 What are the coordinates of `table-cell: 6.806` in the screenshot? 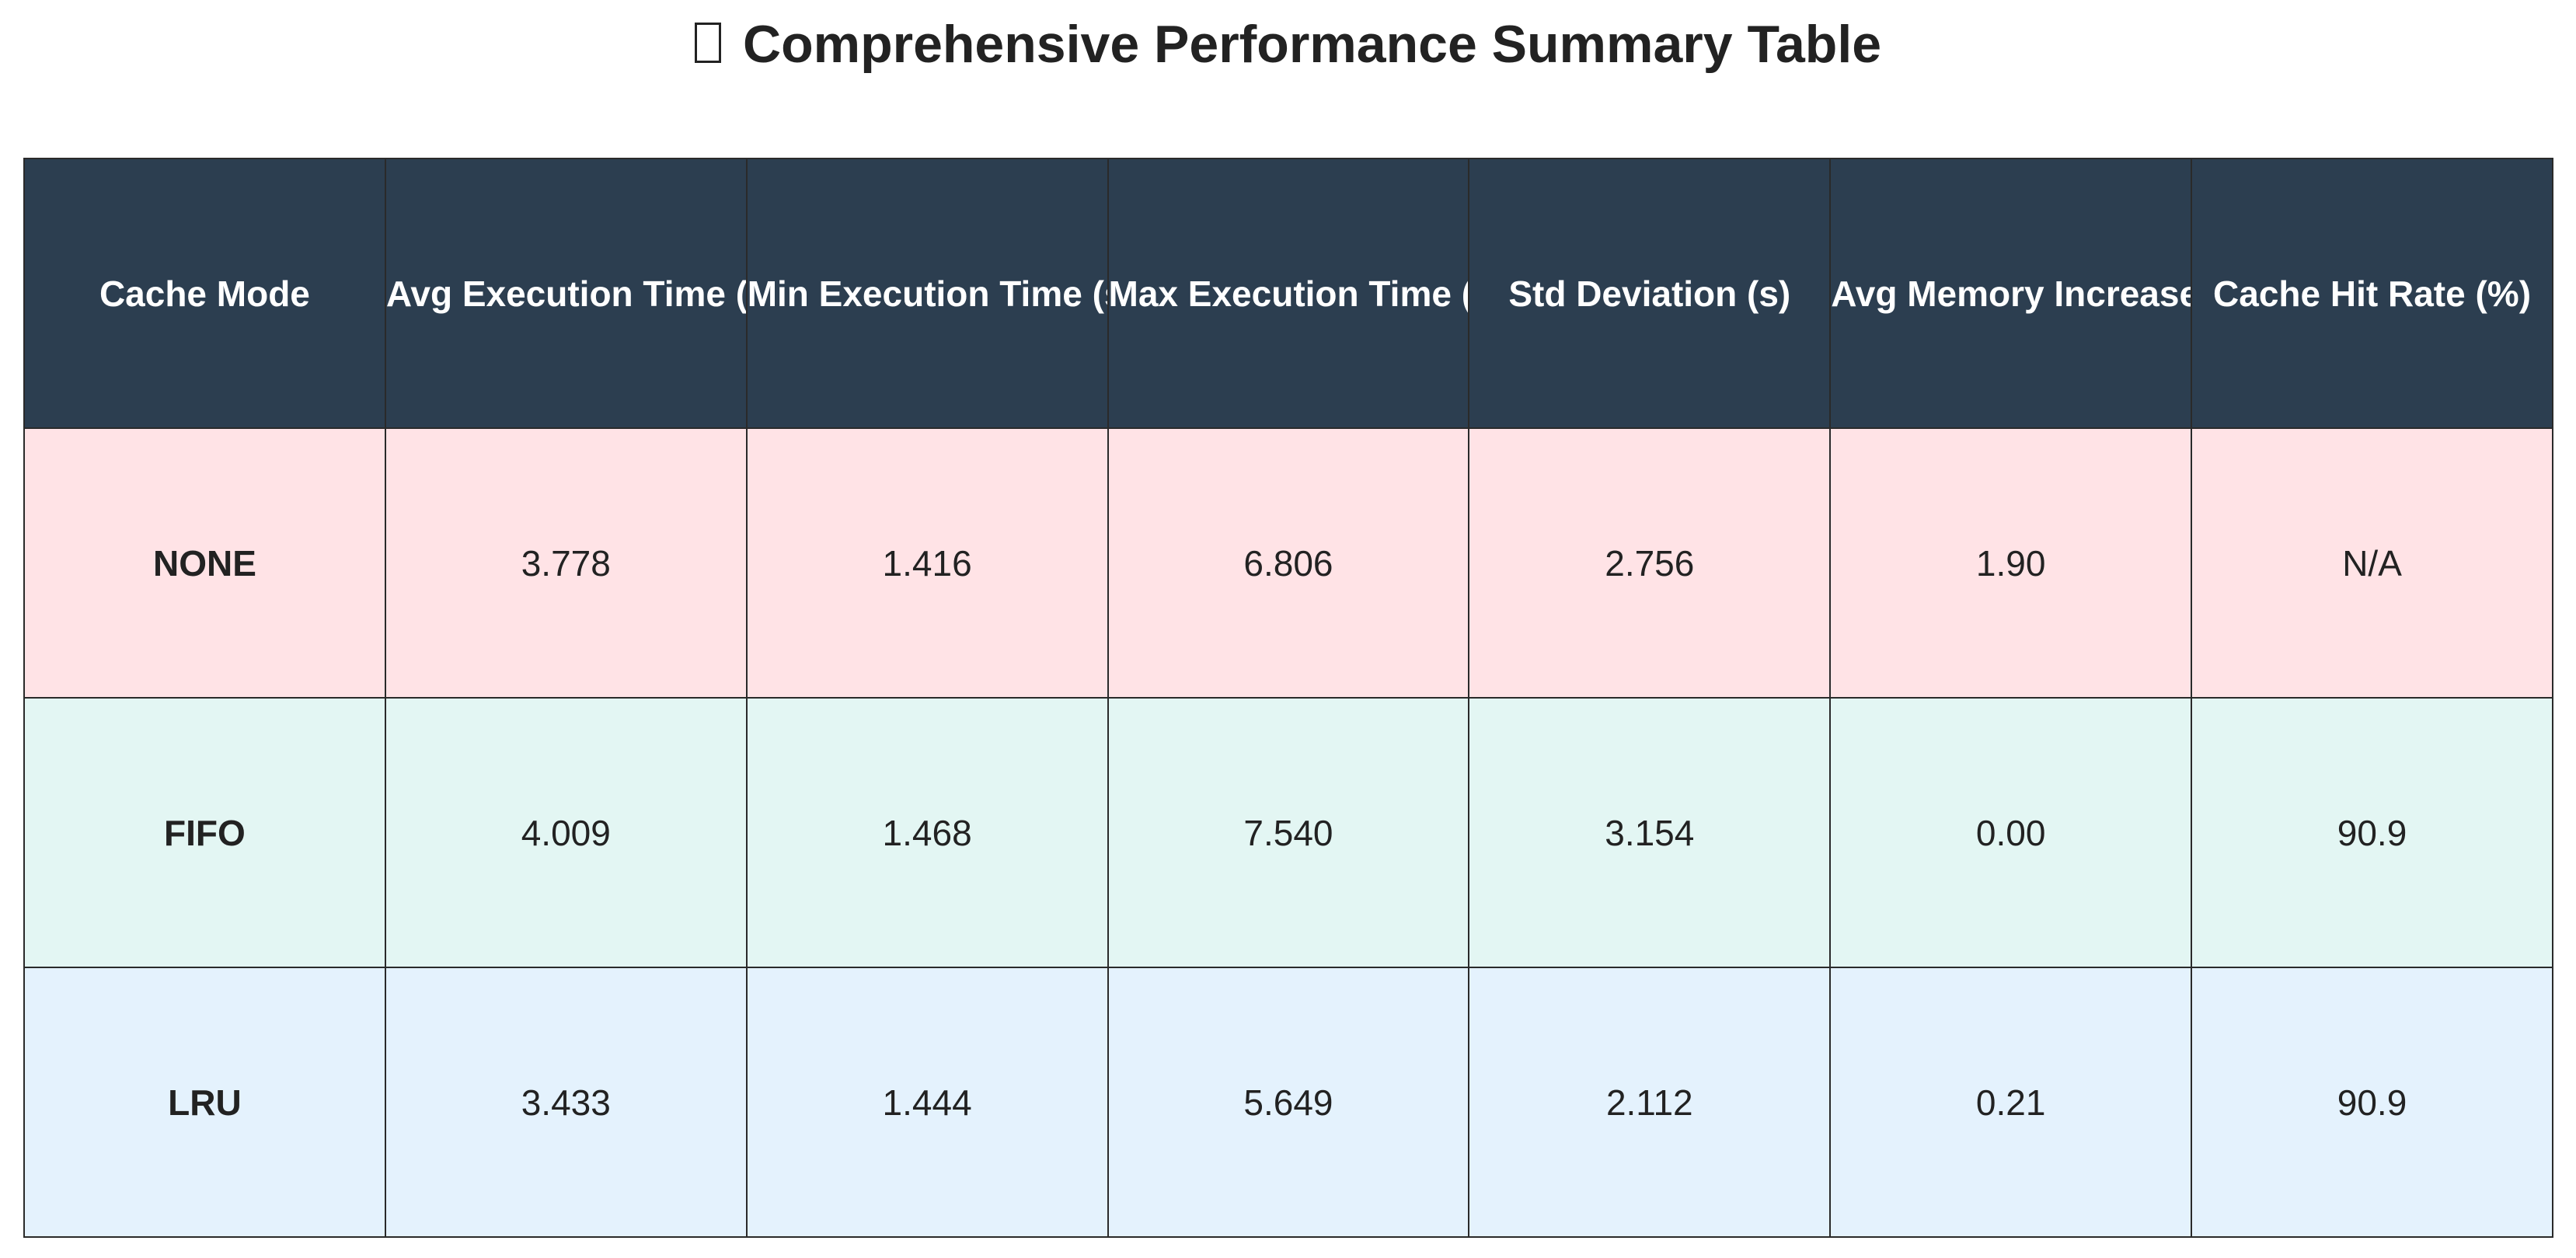 It's located at (1288, 563).